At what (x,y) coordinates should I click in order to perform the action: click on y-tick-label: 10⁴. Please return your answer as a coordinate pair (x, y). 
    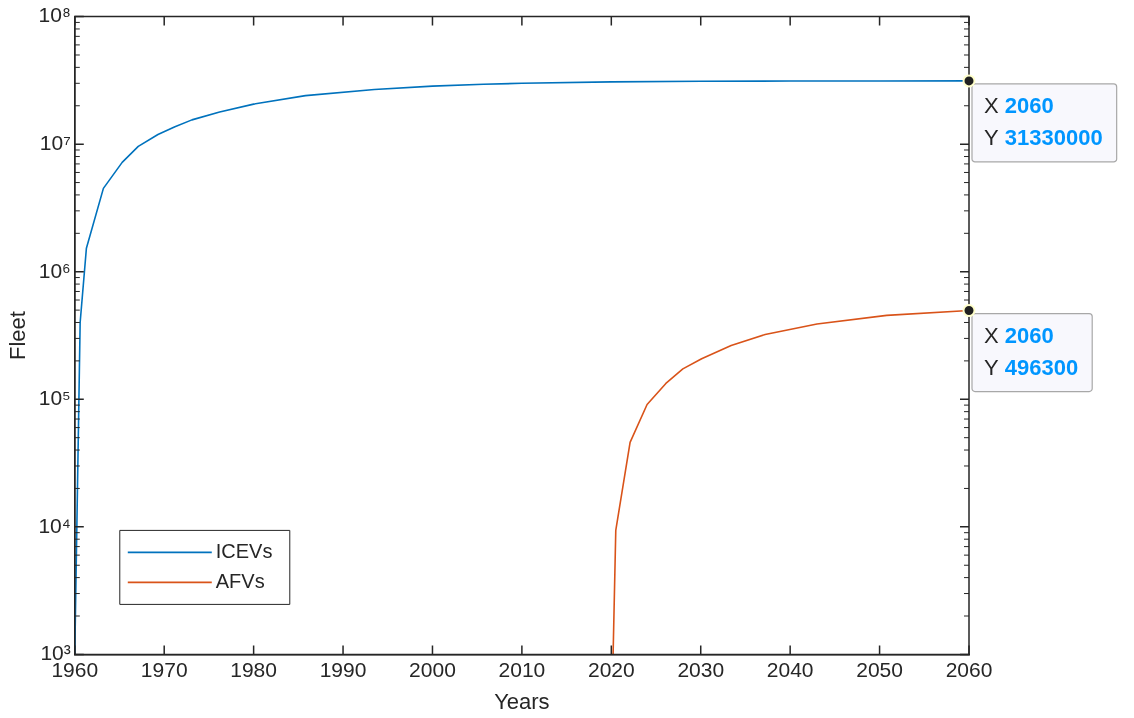
    Looking at the image, I should click on (54, 525).